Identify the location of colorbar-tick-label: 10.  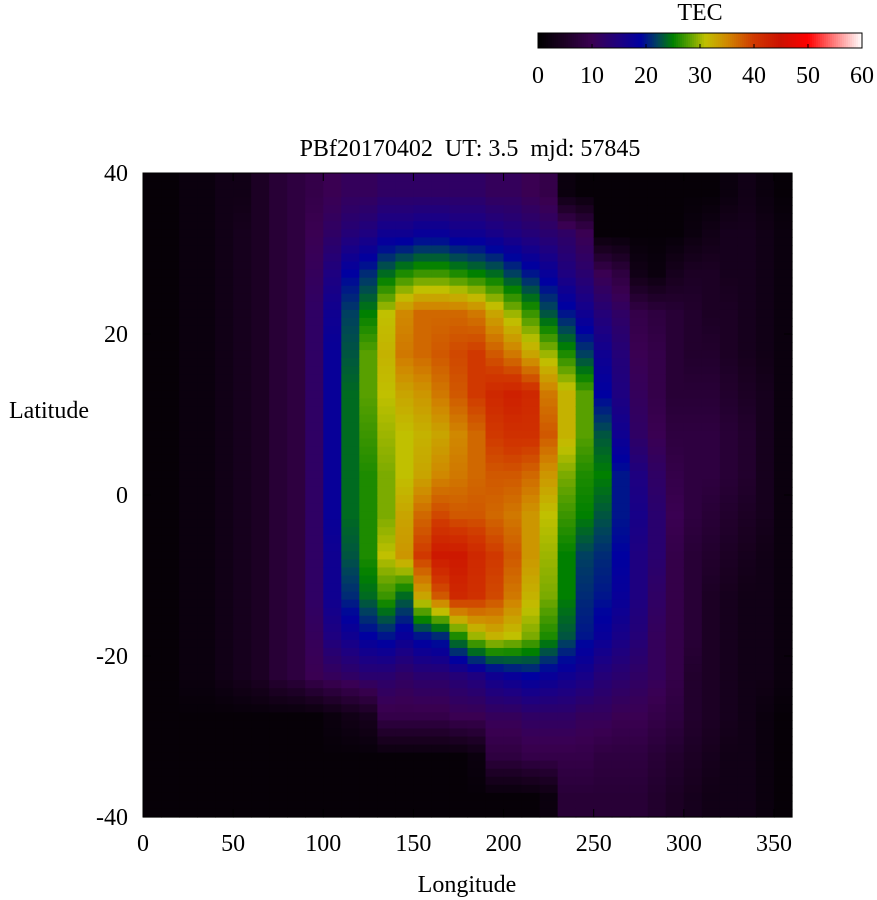
(592, 76).